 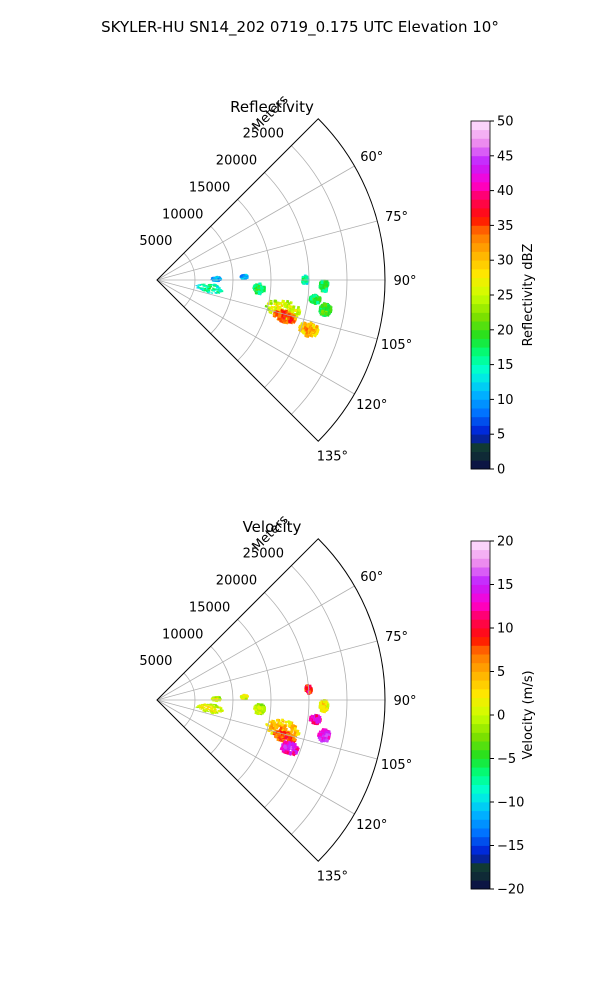 What do you see at coordinates (505, 156) in the screenshot?
I see `colorbar-tick-label: 45` at bounding box center [505, 156].